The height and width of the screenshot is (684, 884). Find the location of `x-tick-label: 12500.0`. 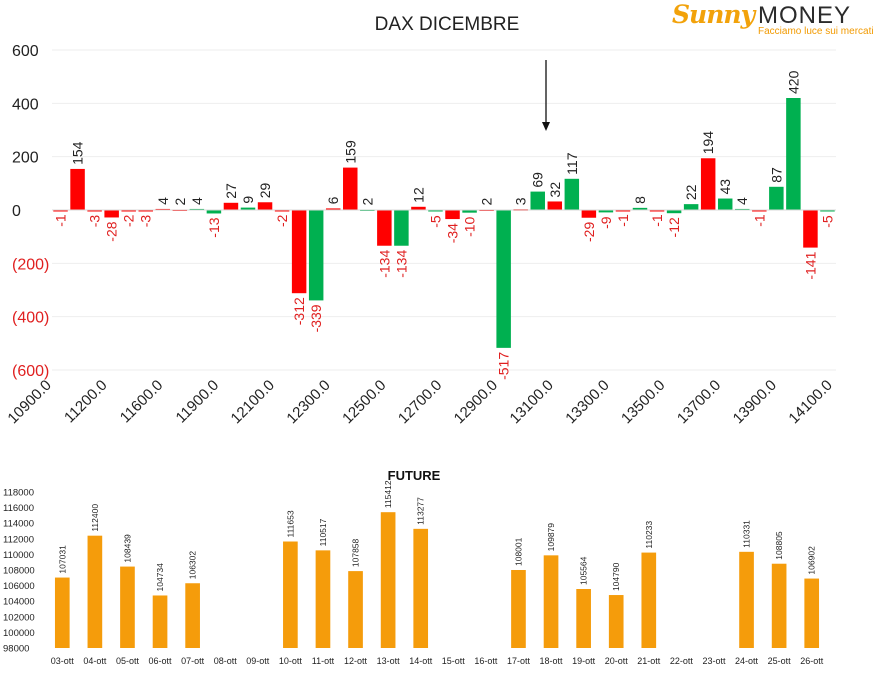

x-tick-label: 12500.0 is located at coordinates (364, 402).